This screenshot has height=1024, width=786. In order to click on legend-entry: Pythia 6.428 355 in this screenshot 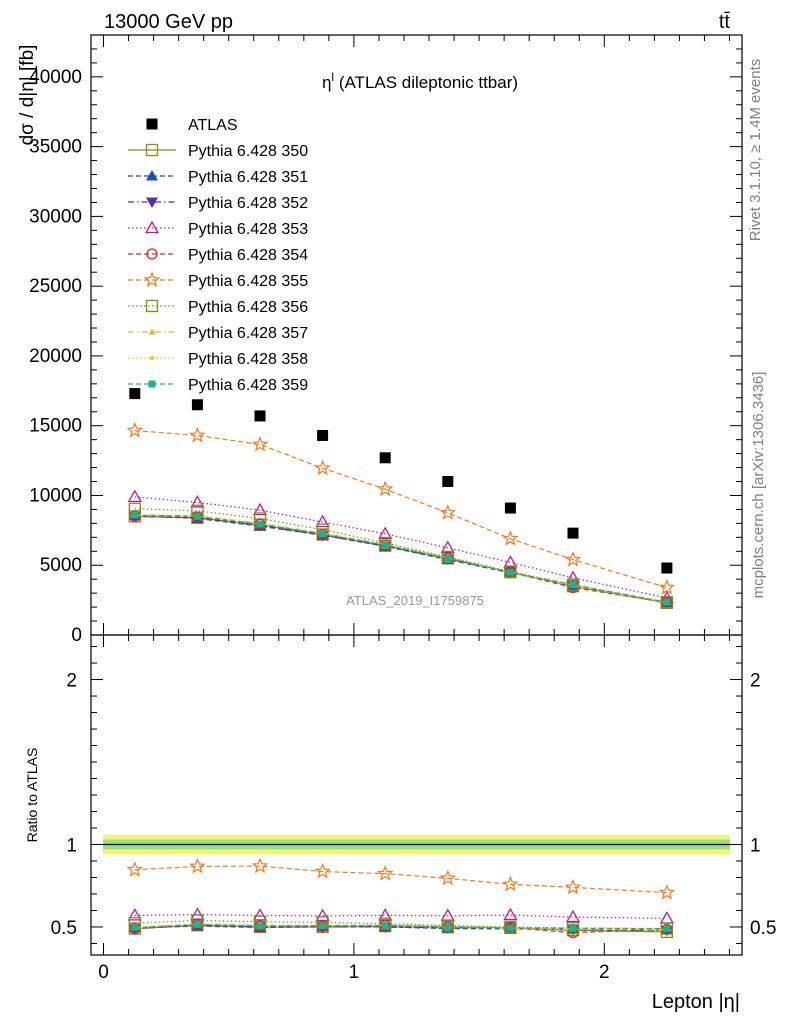, I will do `click(218, 280)`.